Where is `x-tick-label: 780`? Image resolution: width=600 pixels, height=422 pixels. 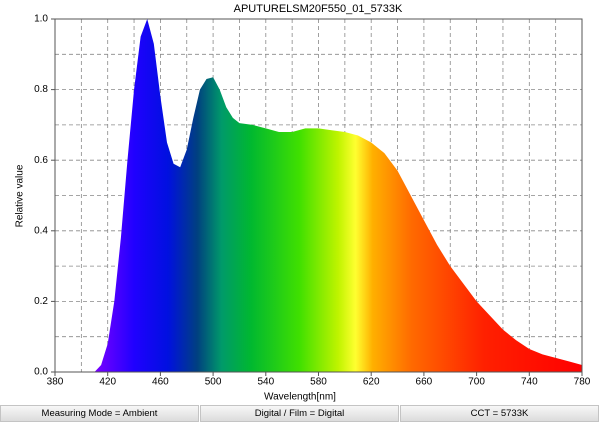 x-tick-label: 780 is located at coordinates (582, 382).